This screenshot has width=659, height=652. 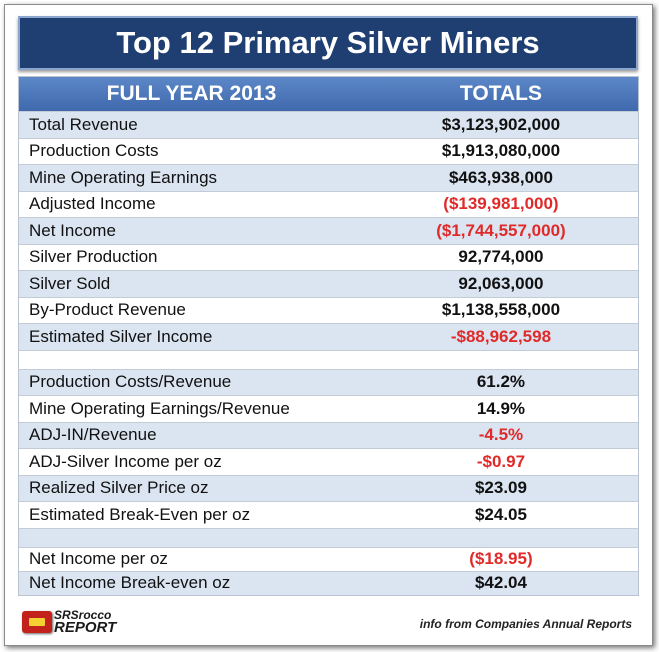 What do you see at coordinates (85, 627) in the screenshot?
I see `logo-line2: REPORT` at bounding box center [85, 627].